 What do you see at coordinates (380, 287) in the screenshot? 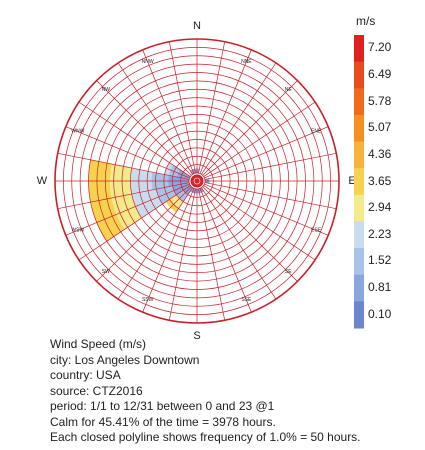
I see `colorbar-label: 0.81` at bounding box center [380, 287].